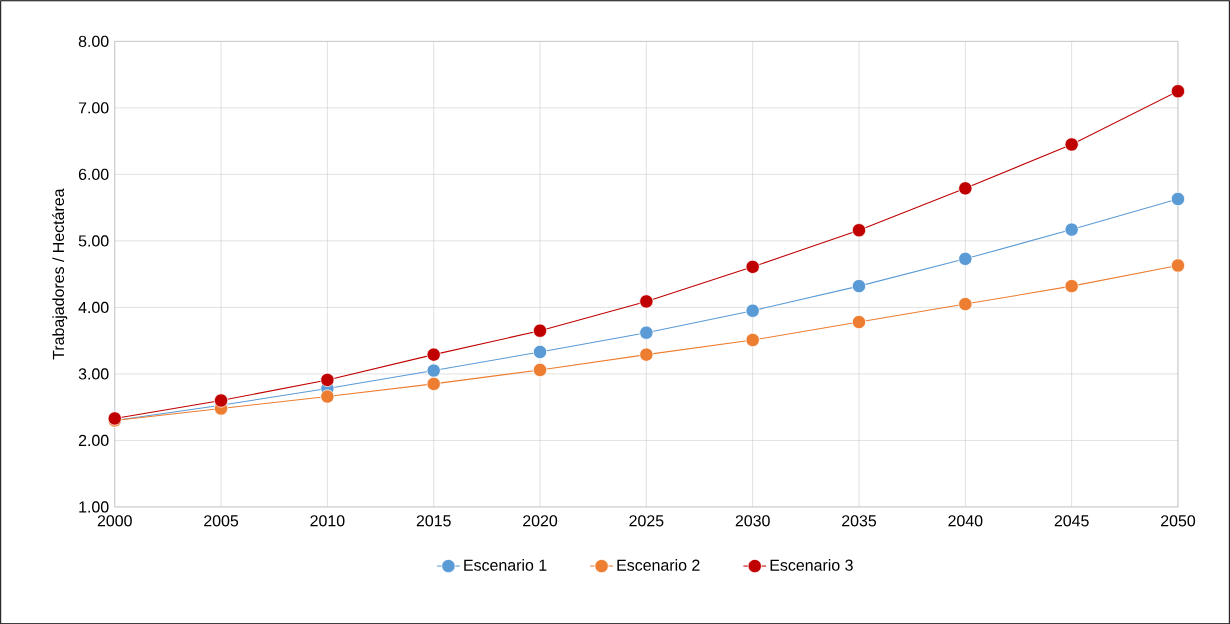 This screenshot has height=624, width=1230. I want to click on legend-label: Escenario 2, so click(658, 564).